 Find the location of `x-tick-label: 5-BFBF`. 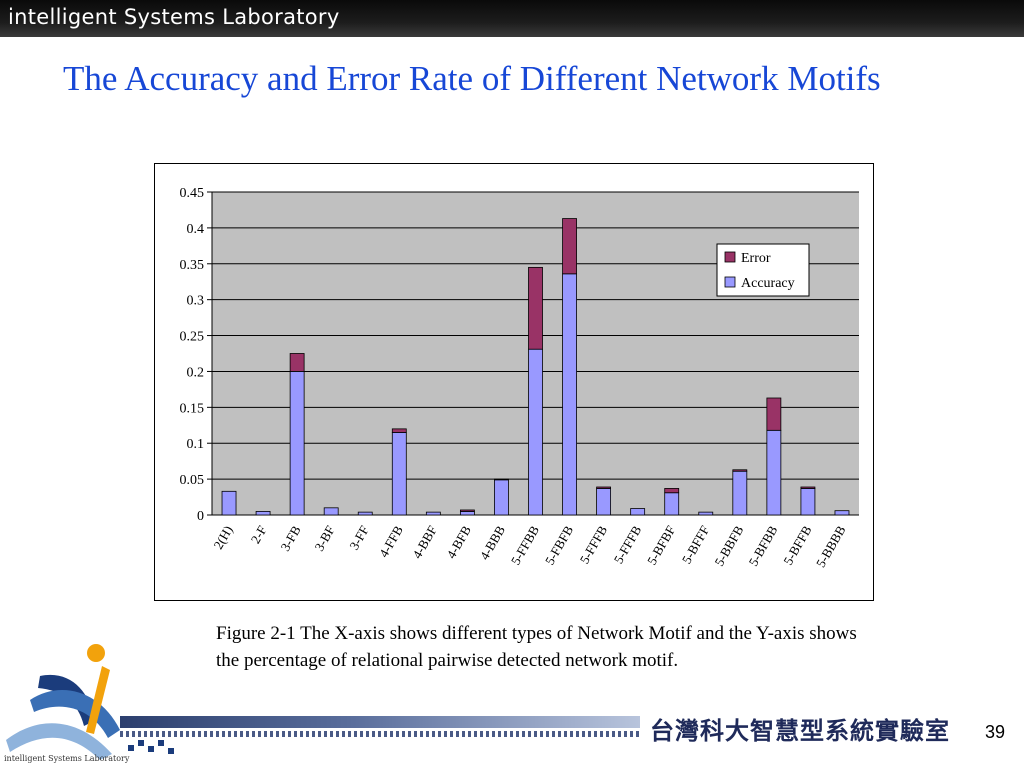

x-tick-label: 5-BFBF is located at coordinates (661, 545).